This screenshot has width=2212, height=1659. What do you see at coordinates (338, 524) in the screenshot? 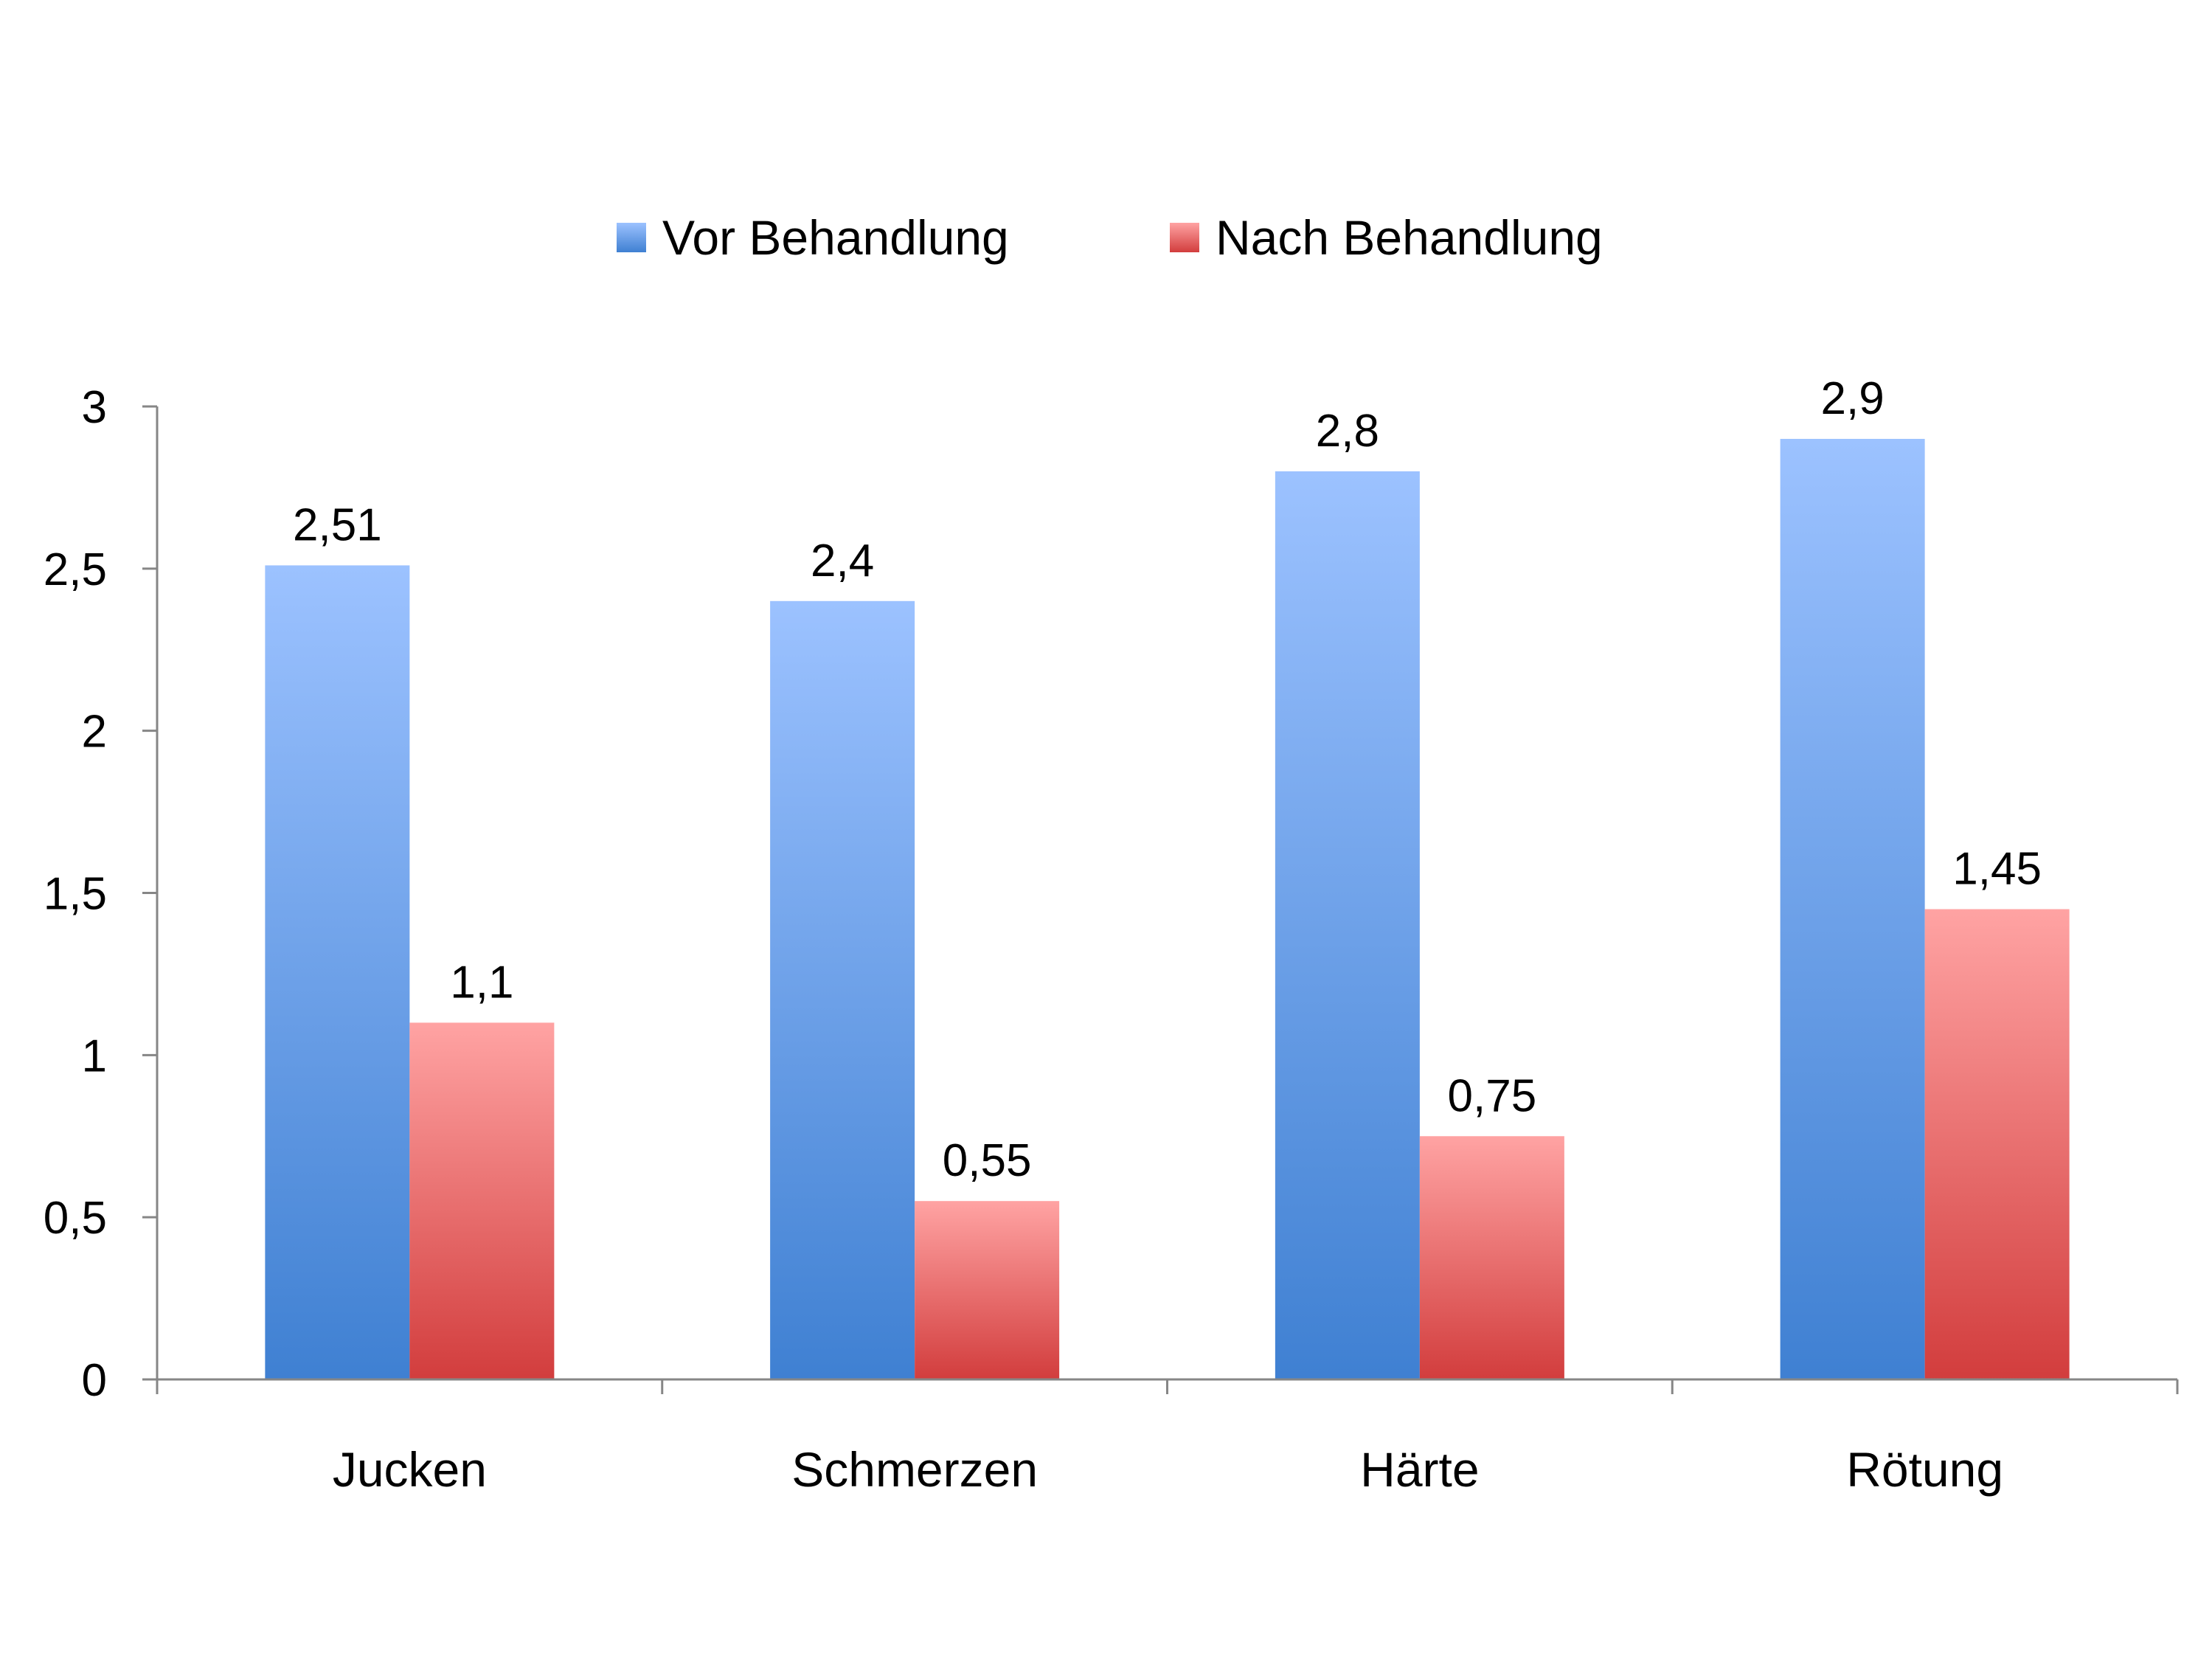
I see `data-label-vor-1: 2,51` at bounding box center [338, 524].